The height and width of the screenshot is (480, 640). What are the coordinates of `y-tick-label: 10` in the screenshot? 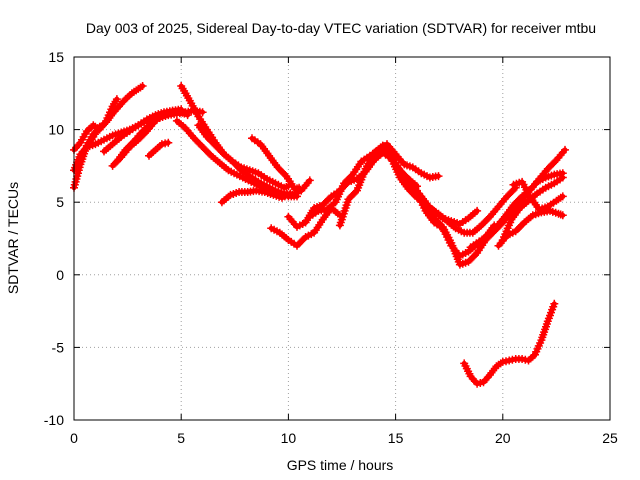 It's located at (56, 130).